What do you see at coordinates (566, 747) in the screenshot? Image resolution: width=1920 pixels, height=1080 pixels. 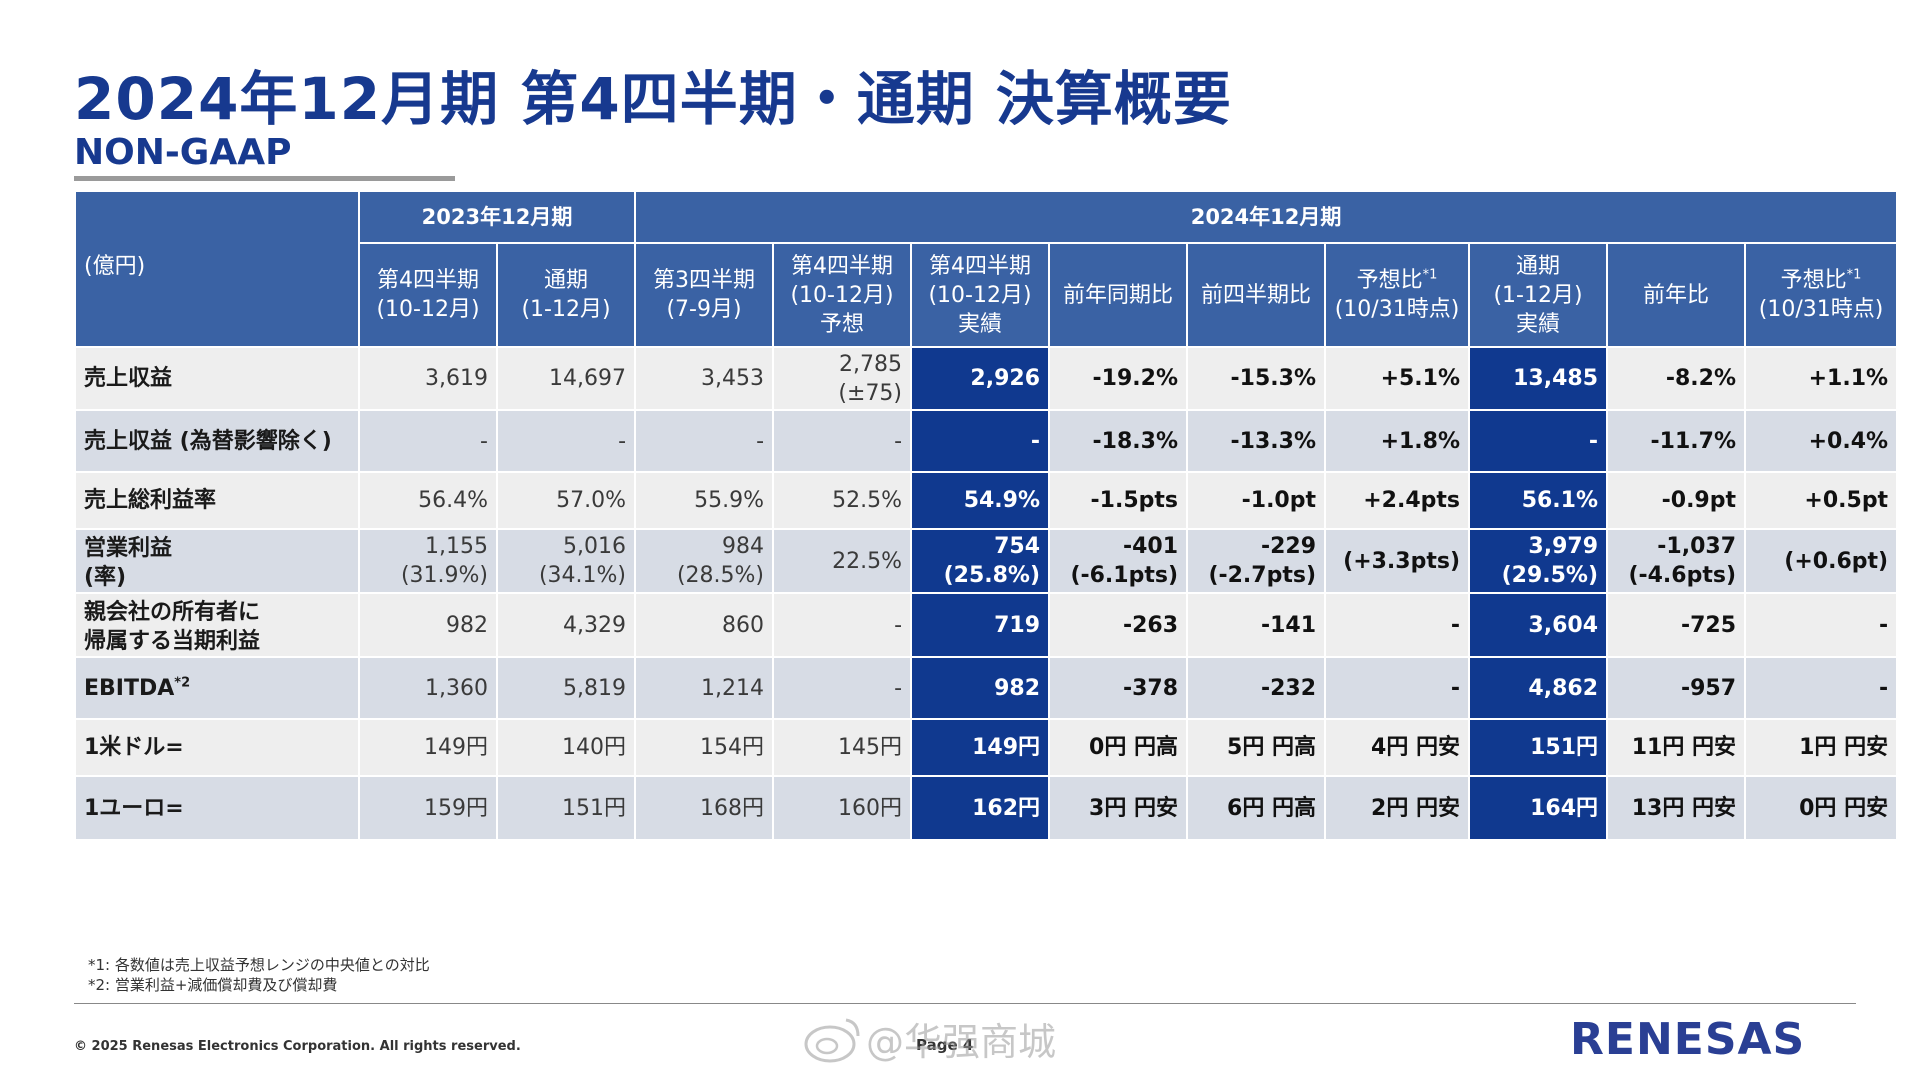 I see `table-cell: 140円` at bounding box center [566, 747].